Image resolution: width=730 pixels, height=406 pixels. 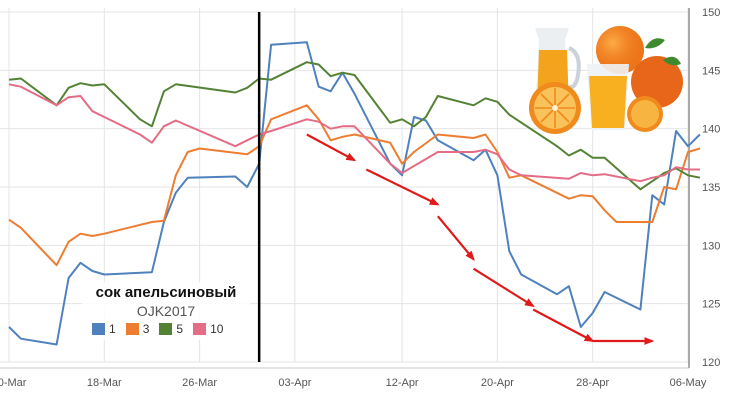 I want to click on orange-juice-photo, so click(x=605, y=77).